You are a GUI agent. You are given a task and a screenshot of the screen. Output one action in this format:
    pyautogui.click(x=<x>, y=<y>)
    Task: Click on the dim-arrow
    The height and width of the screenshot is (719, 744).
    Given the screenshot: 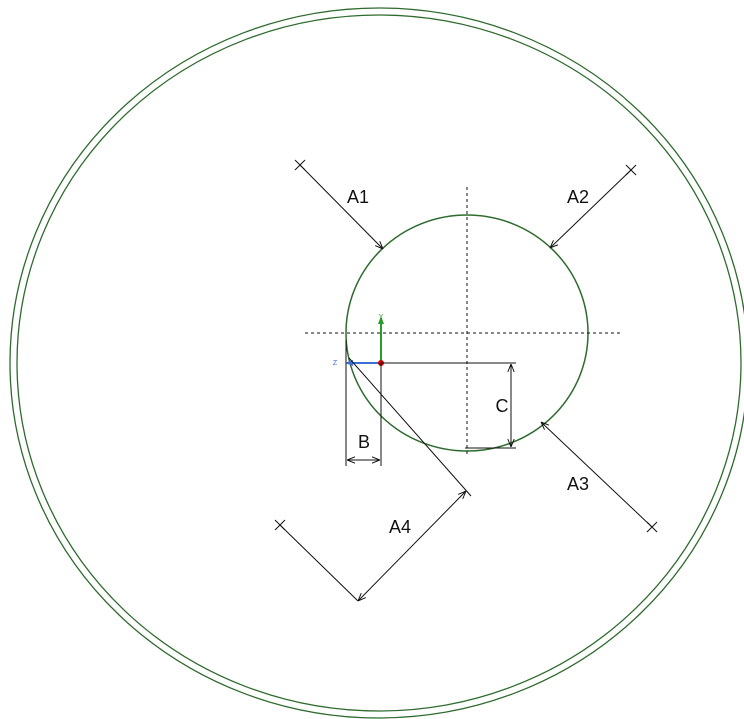 What is the action you would take?
    pyautogui.click(x=412, y=546)
    